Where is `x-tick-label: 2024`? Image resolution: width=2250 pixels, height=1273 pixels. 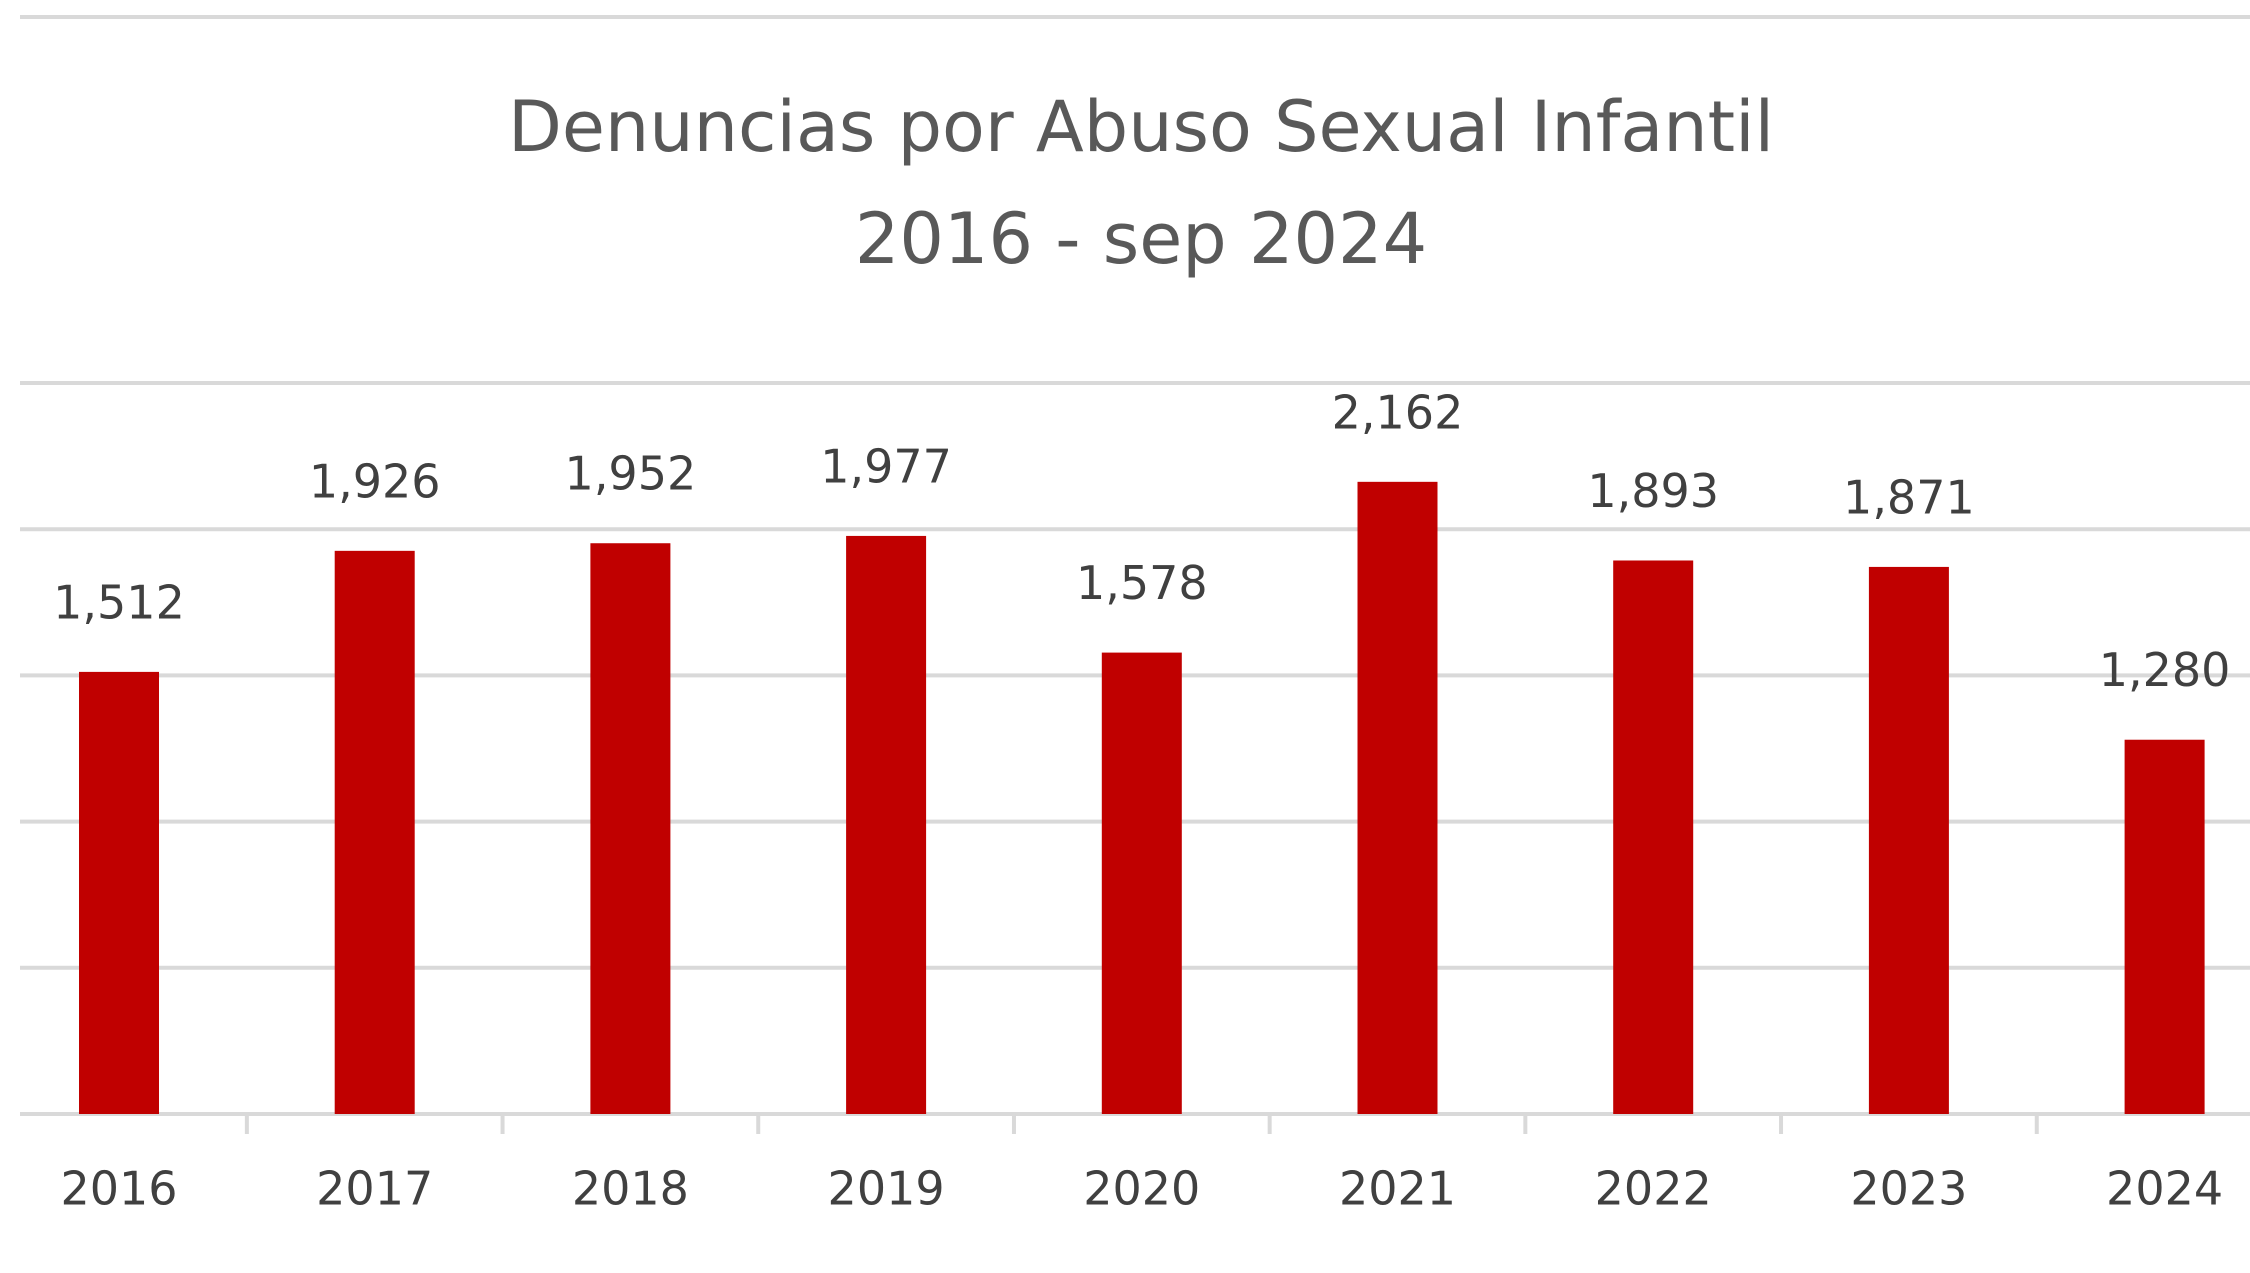
x-tick-label: 2024 is located at coordinates (2164, 1189).